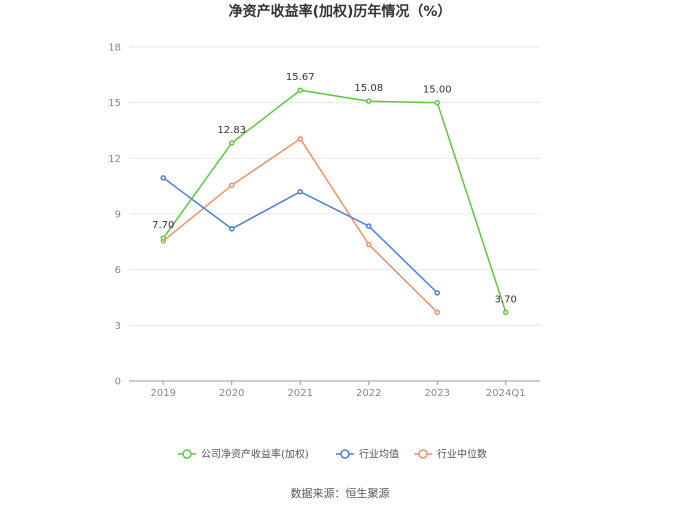 The height and width of the screenshot is (509, 680). What do you see at coordinates (114, 159) in the screenshot?
I see `y-tick-label: 12` at bounding box center [114, 159].